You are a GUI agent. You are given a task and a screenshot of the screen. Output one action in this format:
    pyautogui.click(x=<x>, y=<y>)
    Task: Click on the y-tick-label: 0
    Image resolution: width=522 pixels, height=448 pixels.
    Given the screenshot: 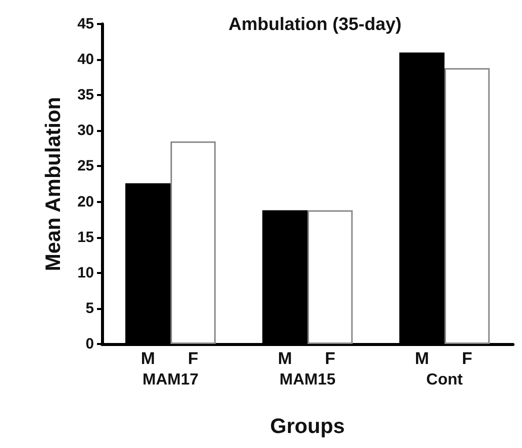 What is the action you would take?
    pyautogui.click(x=90, y=344)
    